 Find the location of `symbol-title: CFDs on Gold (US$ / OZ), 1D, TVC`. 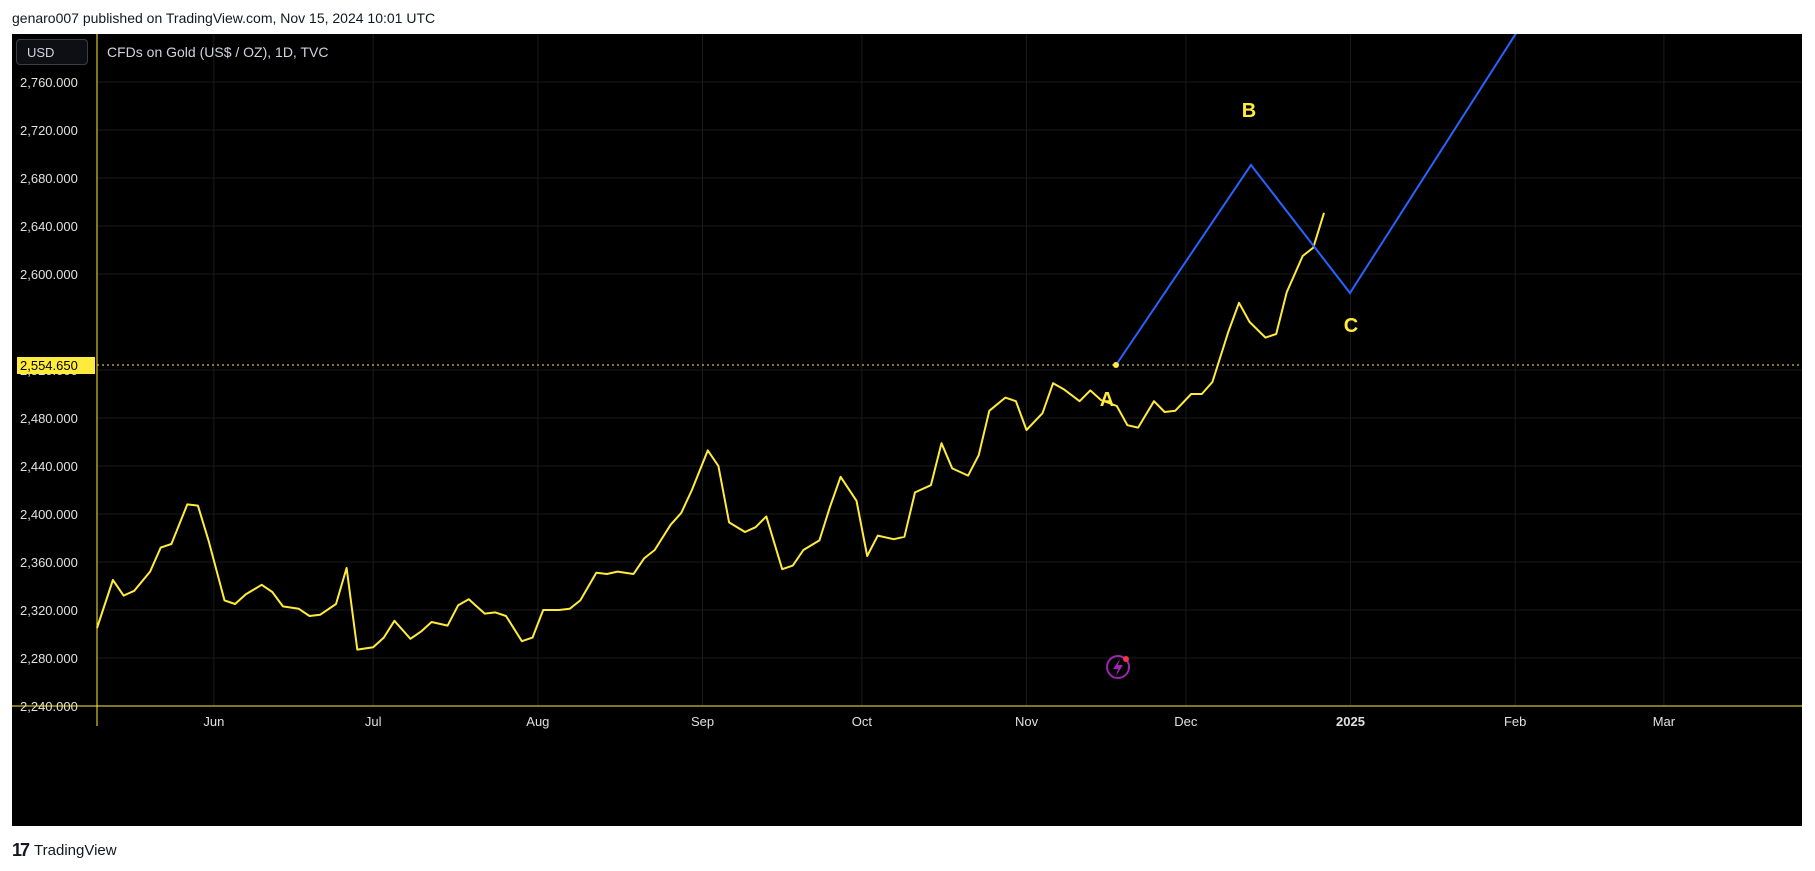

symbol-title: CFDs on Gold (US$ / OZ), 1D, TVC is located at coordinates (218, 52).